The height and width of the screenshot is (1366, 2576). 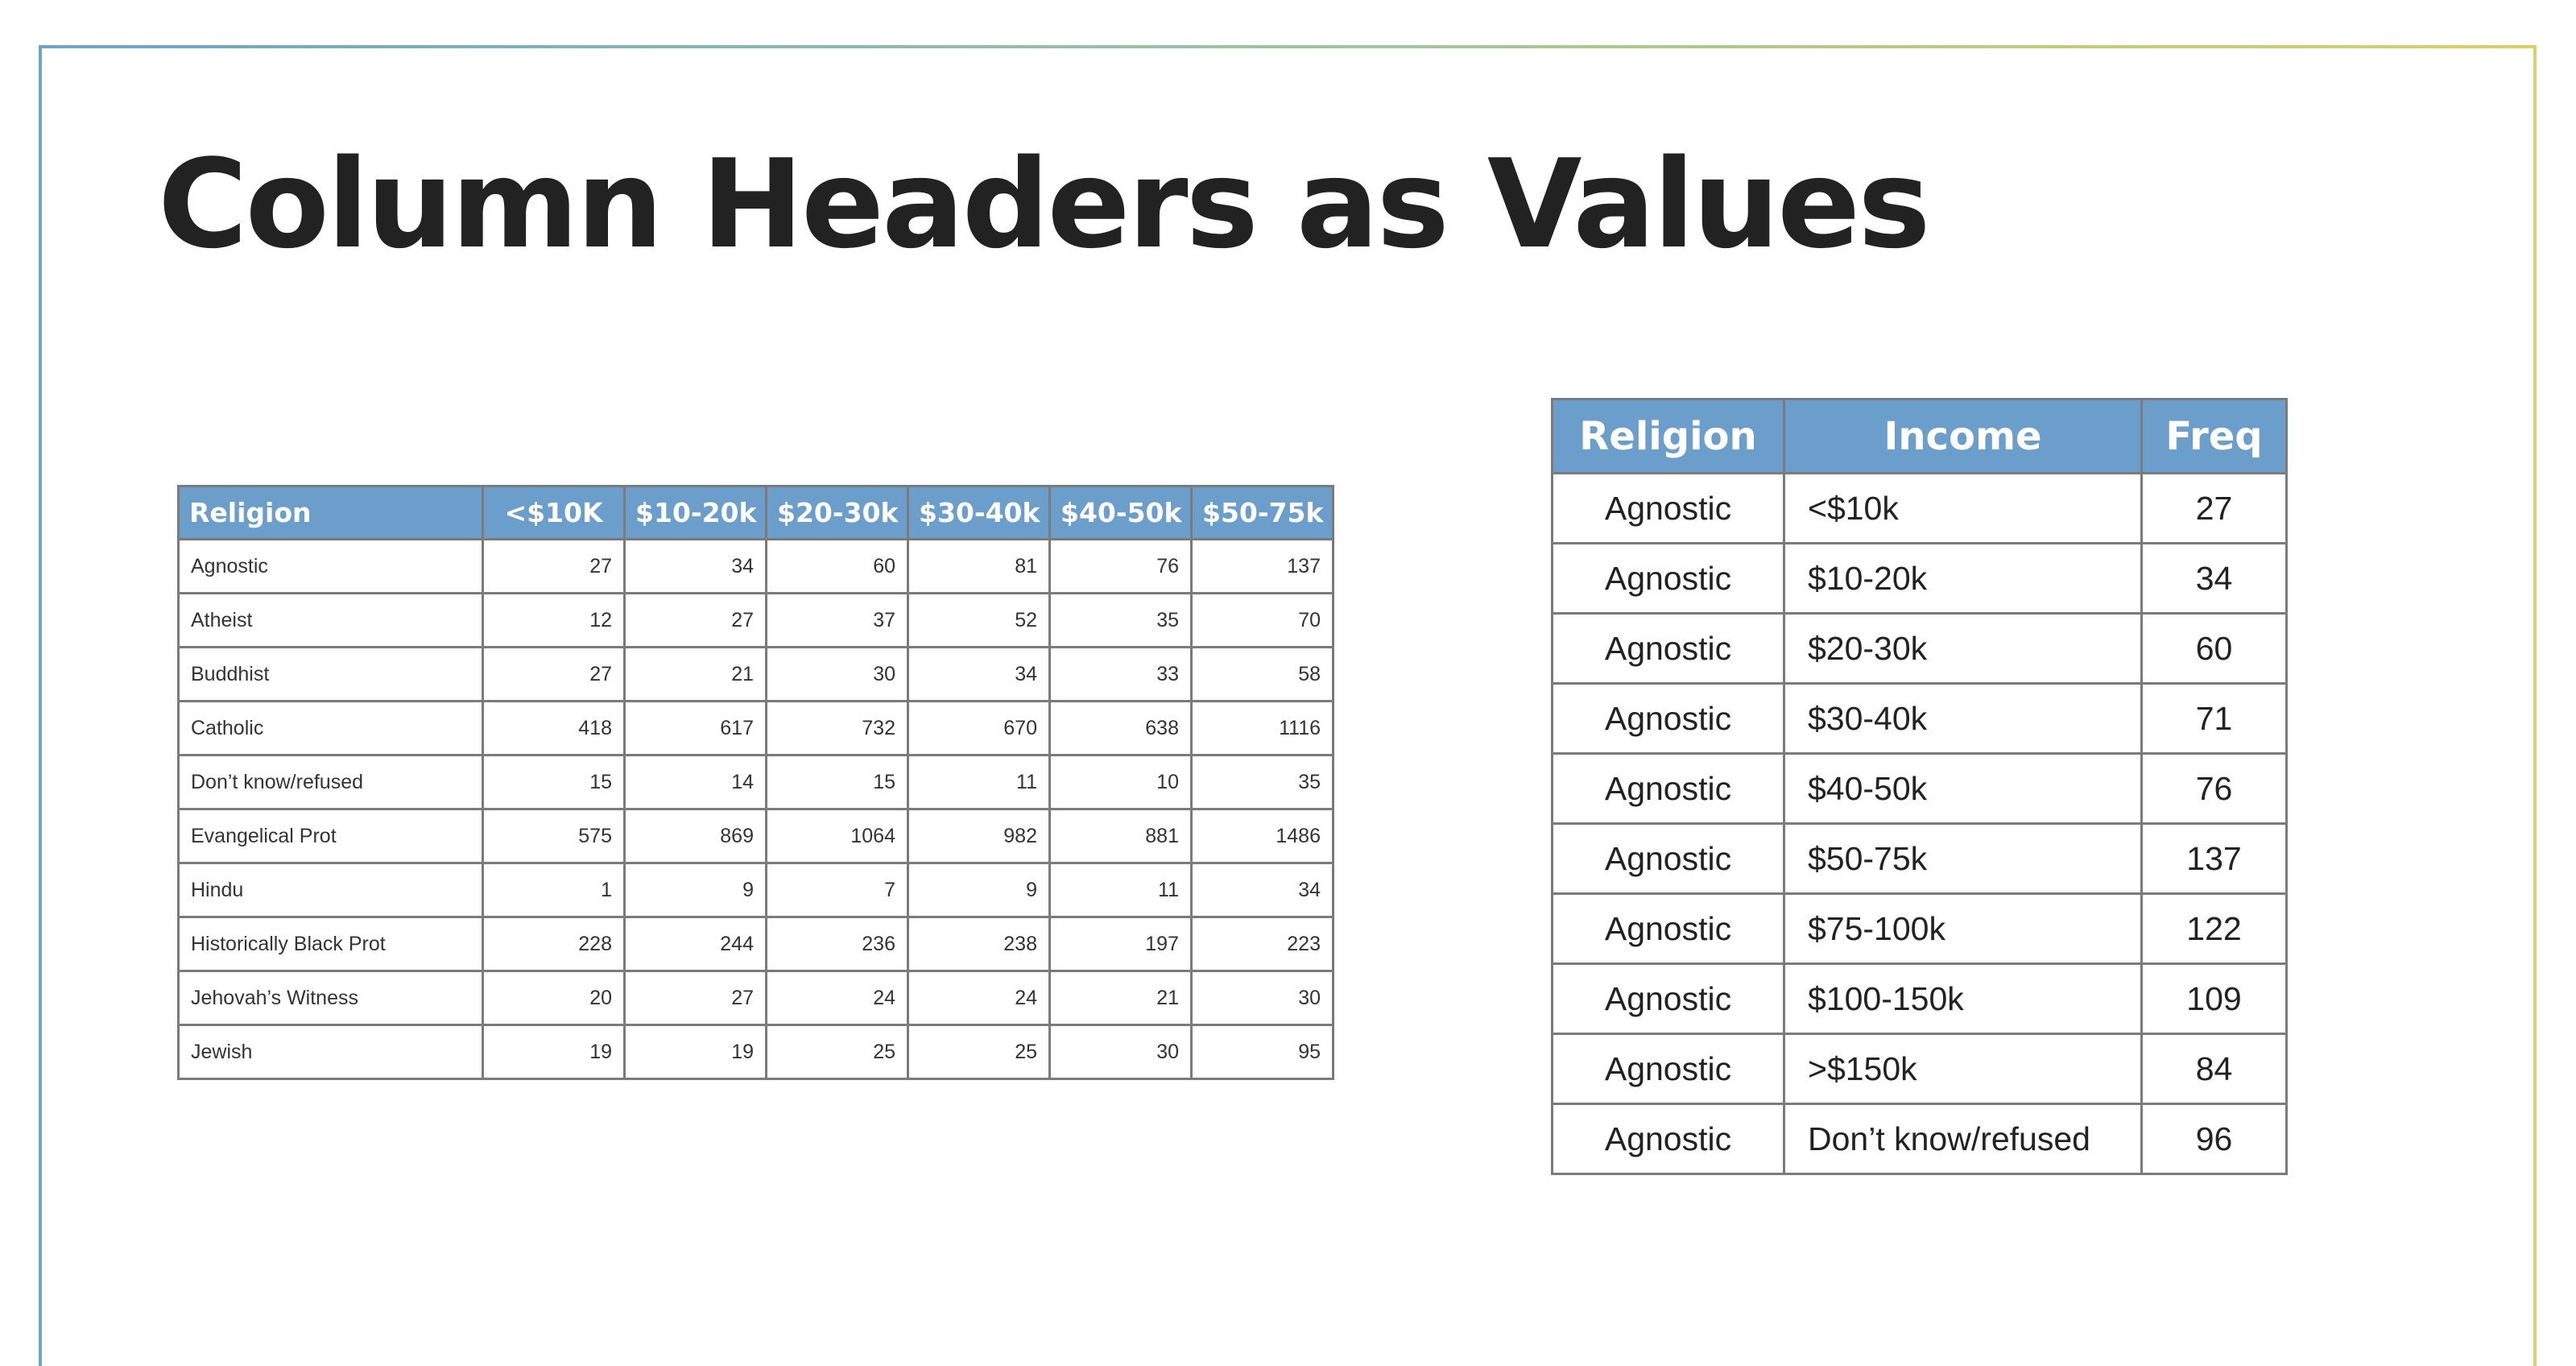 What do you see at coordinates (1120, 944) in the screenshot?
I see `count-cell: 197` at bounding box center [1120, 944].